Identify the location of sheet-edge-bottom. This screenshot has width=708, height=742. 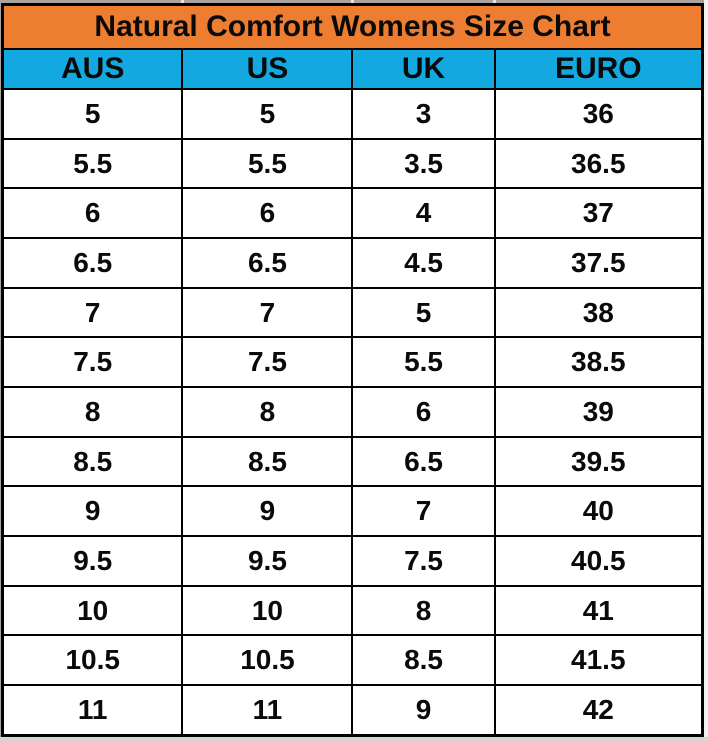
(354, 739).